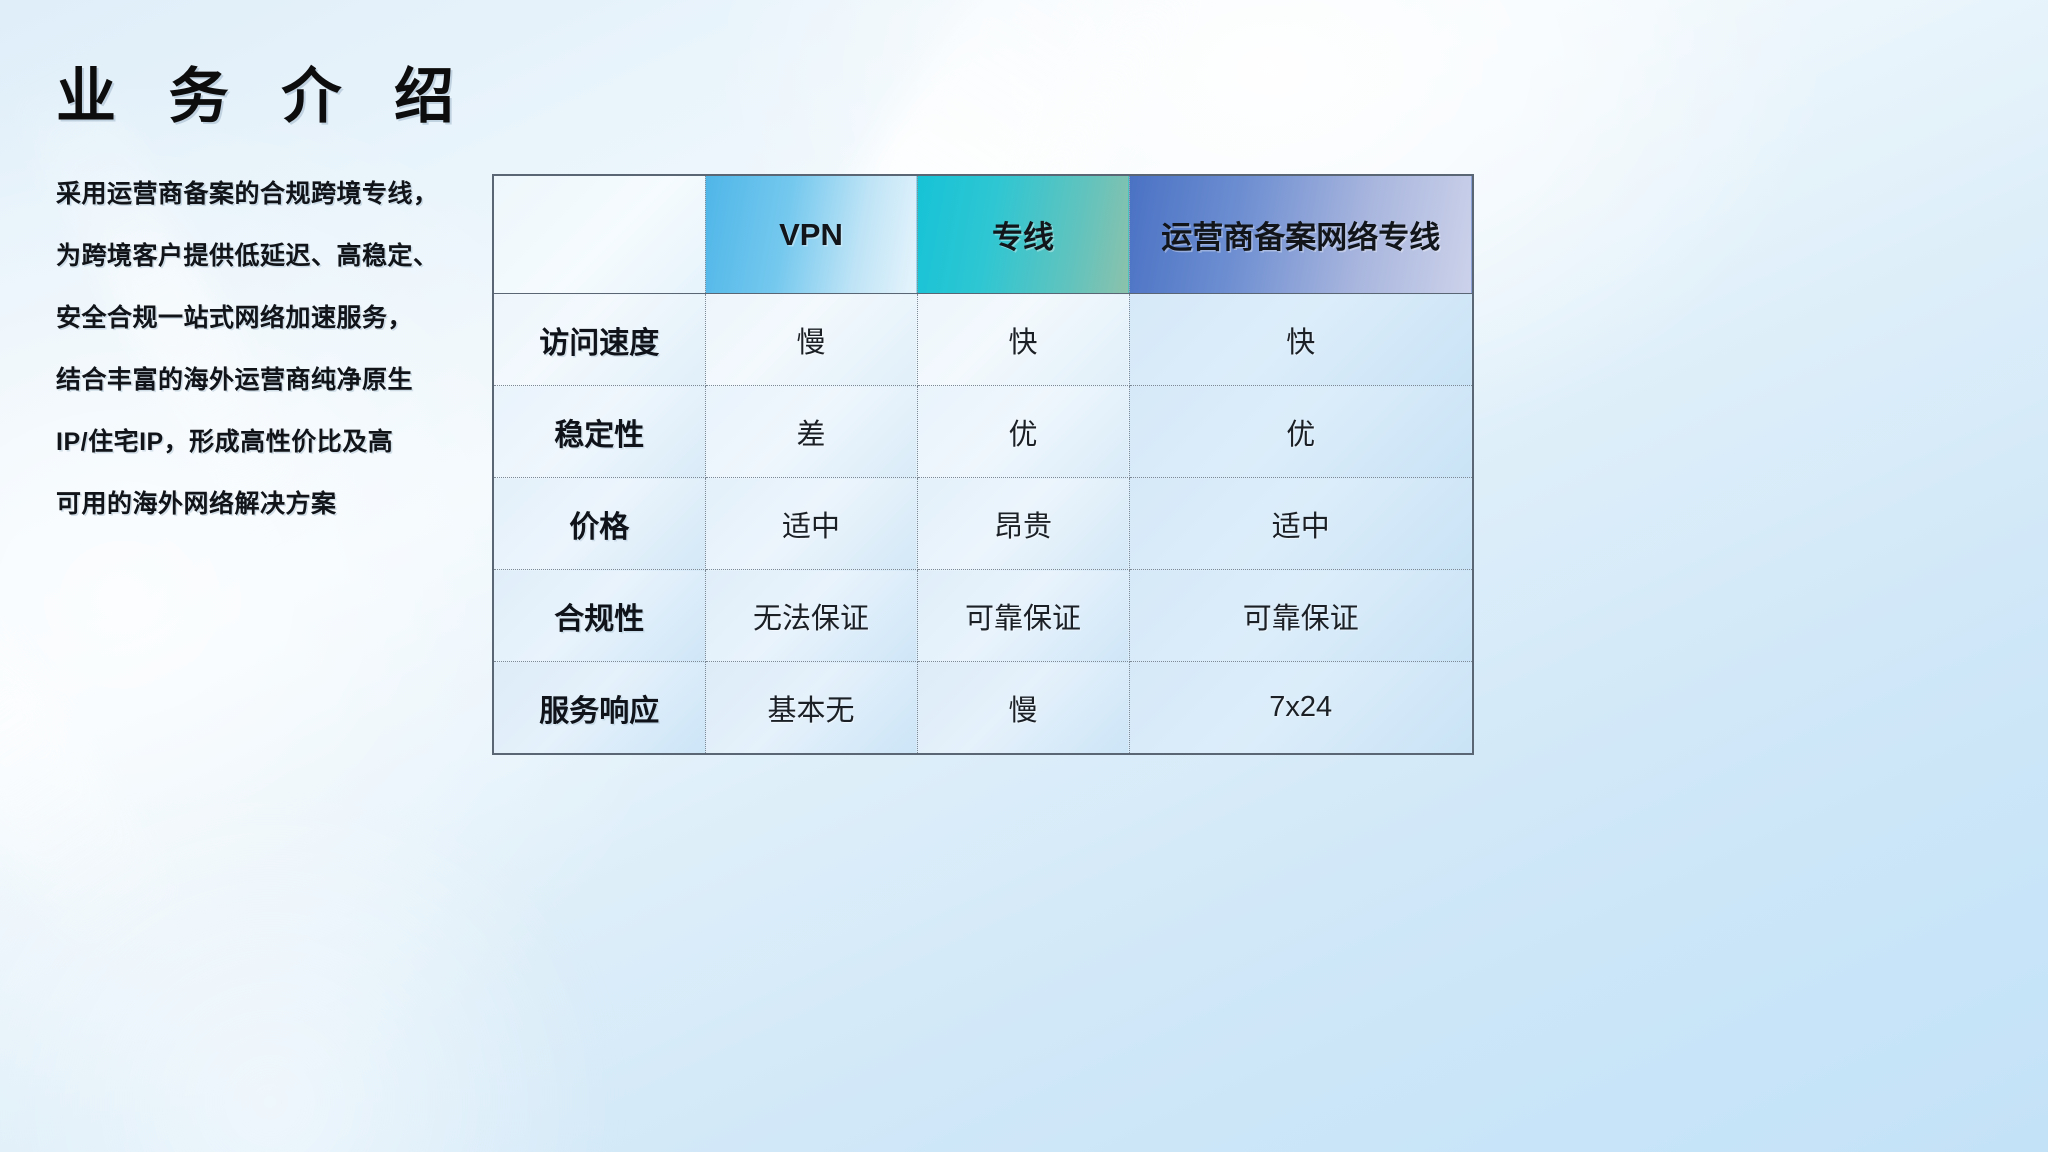 The height and width of the screenshot is (1152, 2048). I want to click on cell-vpn-compliance: 无法保证, so click(811, 615).